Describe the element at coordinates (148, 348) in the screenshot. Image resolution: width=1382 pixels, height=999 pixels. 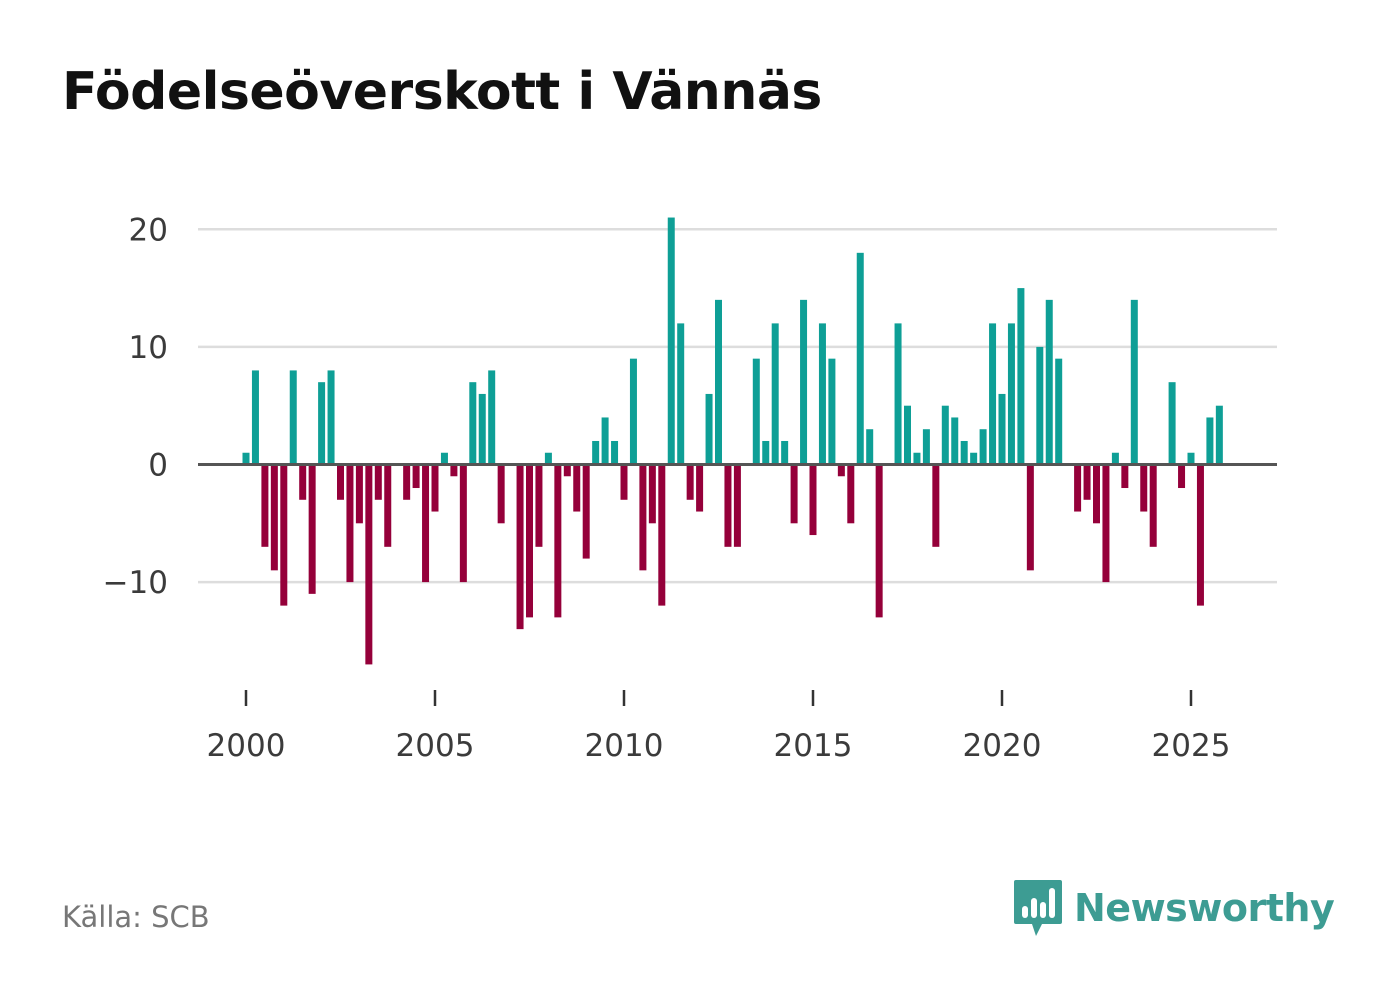
I see `y-tick-label: 10` at that location.